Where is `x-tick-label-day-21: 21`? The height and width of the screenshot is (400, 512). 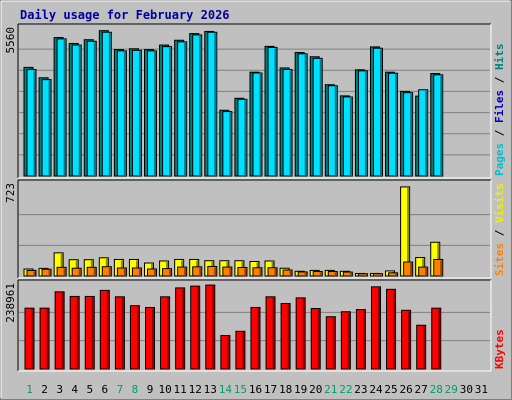
x-tick-label-day-21: 21 is located at coordinates (330, 389).